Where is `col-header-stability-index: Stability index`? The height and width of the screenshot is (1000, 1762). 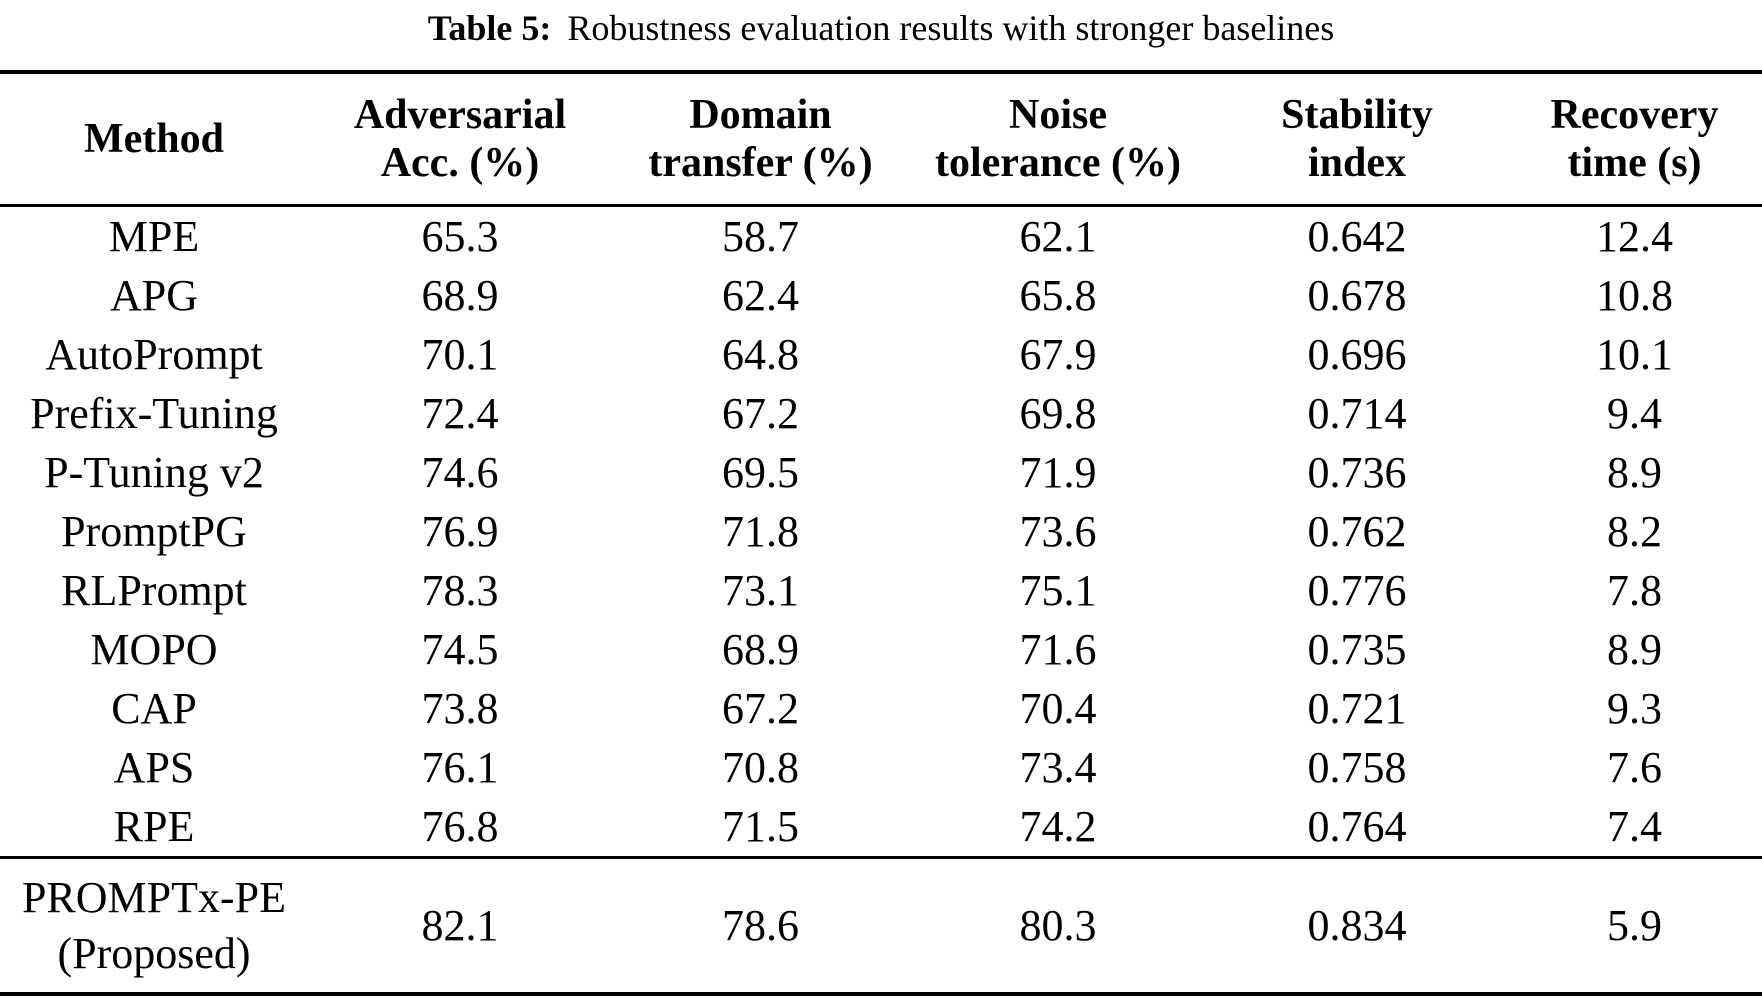 col-header-stability-index: Stability index is located at coordinates (1357, 138).